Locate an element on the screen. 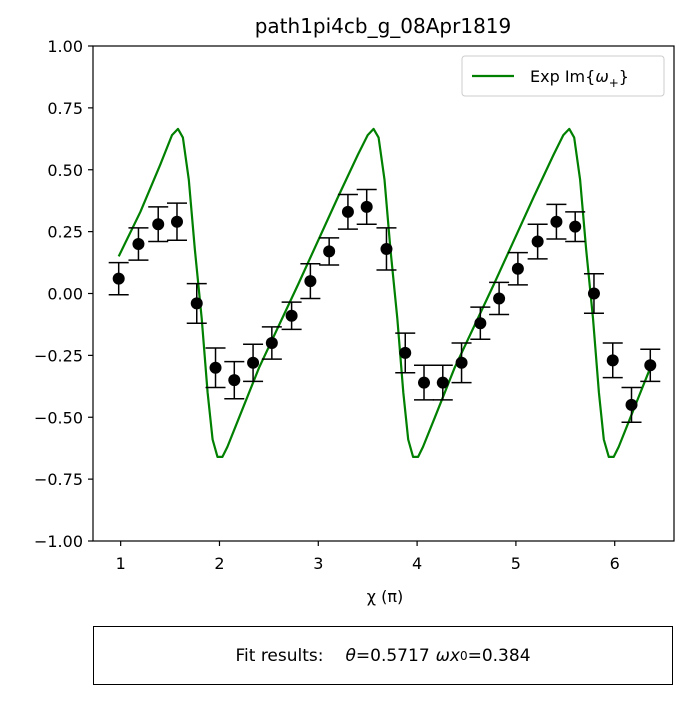  fit-results-label: Fit results: is located at coordinates (279, 655).